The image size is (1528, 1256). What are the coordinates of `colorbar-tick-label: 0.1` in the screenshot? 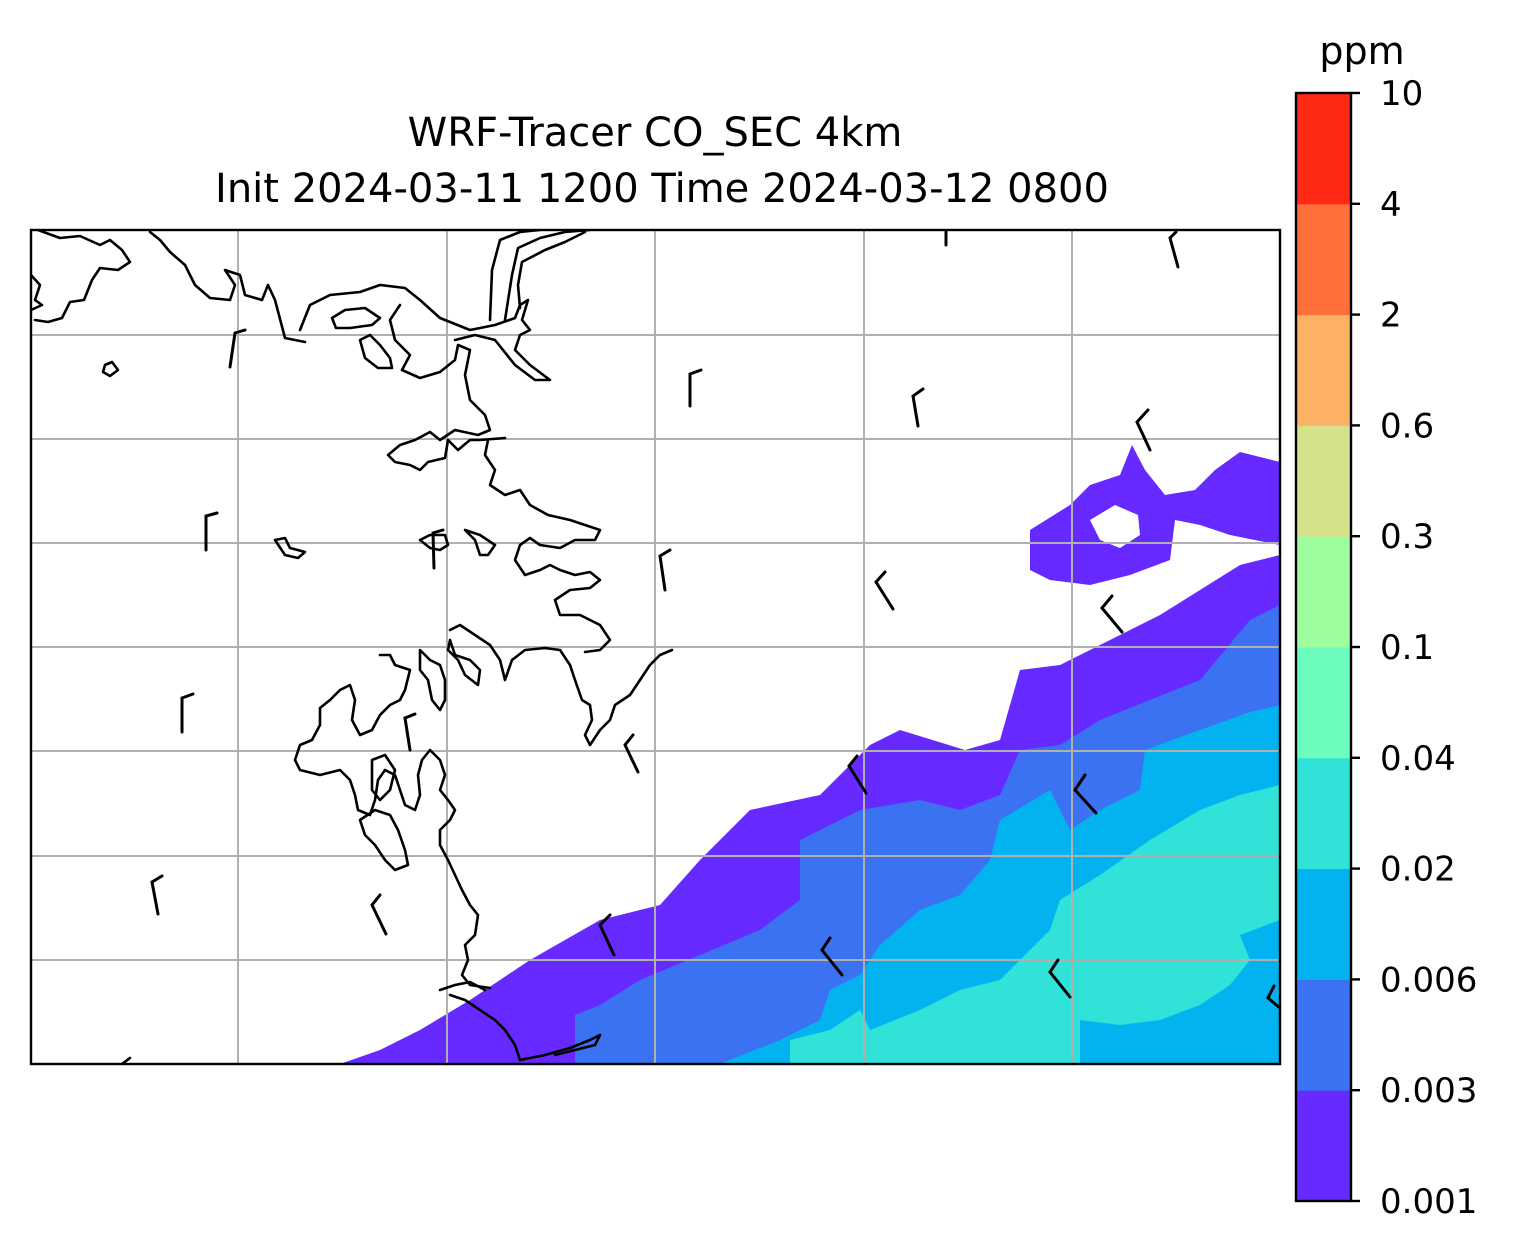 It's located at (1407, 648).